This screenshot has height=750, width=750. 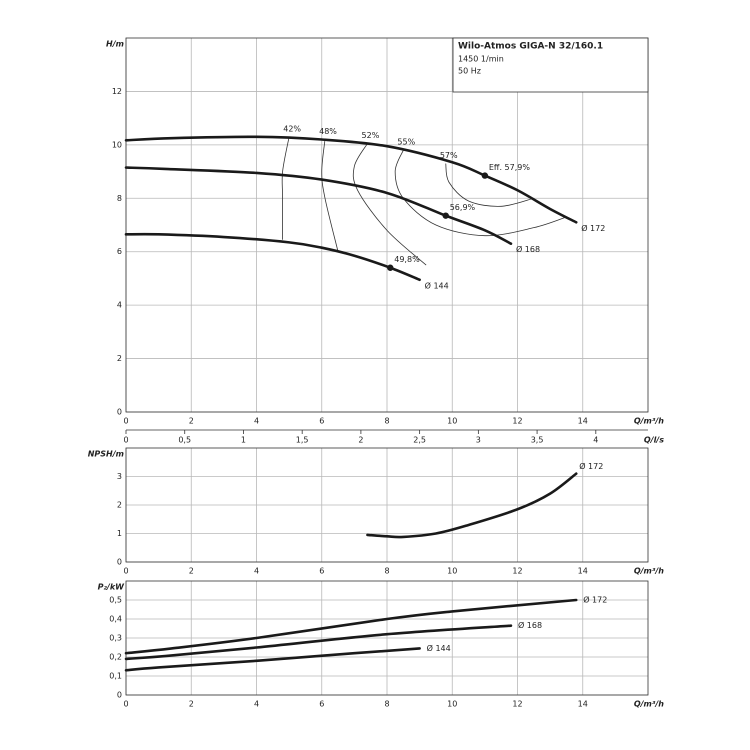 What do you see at coordinates (406, 142) in the screenshot?
I see `efficiency-label: 55%` at bounding box center [406, 142].